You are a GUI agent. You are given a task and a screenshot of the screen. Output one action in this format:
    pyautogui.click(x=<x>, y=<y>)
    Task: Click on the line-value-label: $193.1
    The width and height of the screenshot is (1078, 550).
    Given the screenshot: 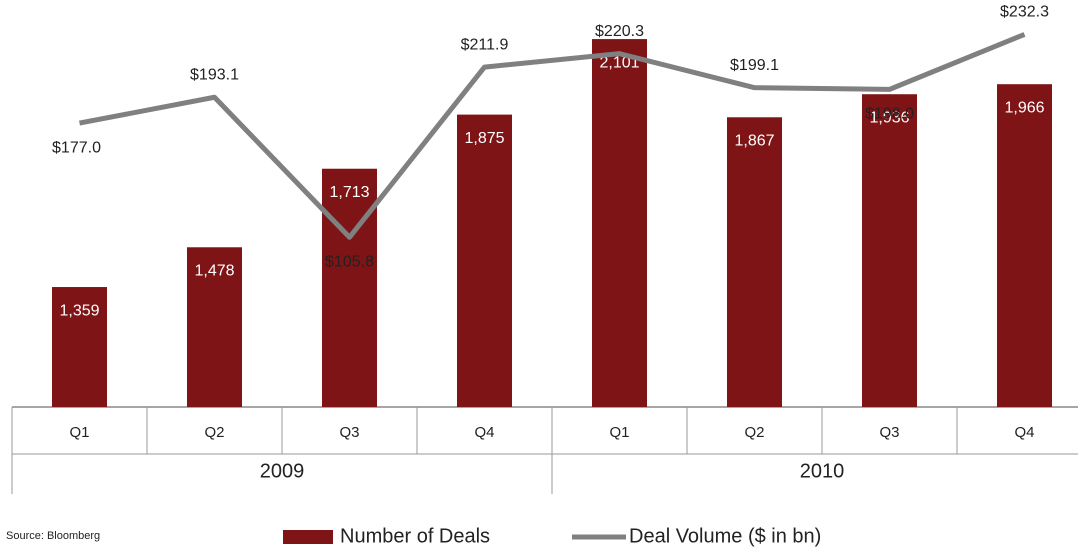 What is the action you would take?
    pyautogui.click(x=214, y=74)
    